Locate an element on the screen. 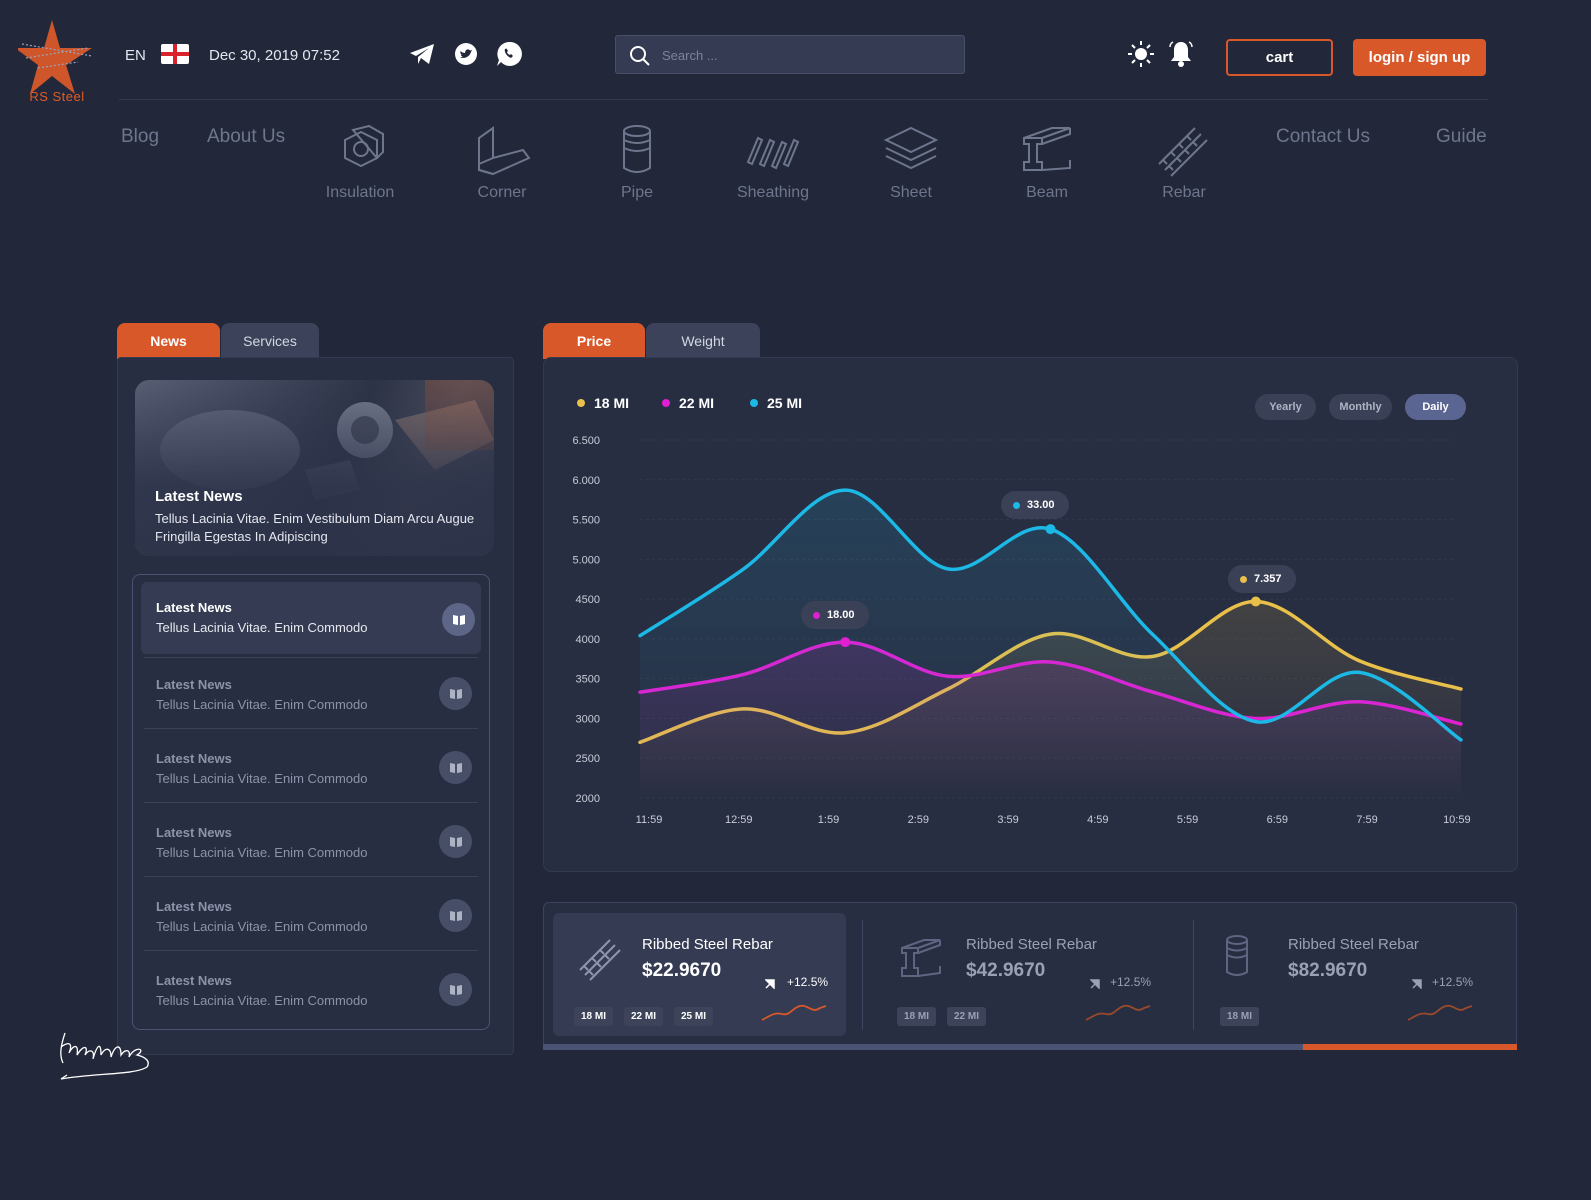 The height and width of the screenshot is (1200, 1591). nav-category-label: Sheet is located at coordinates (911, 192).